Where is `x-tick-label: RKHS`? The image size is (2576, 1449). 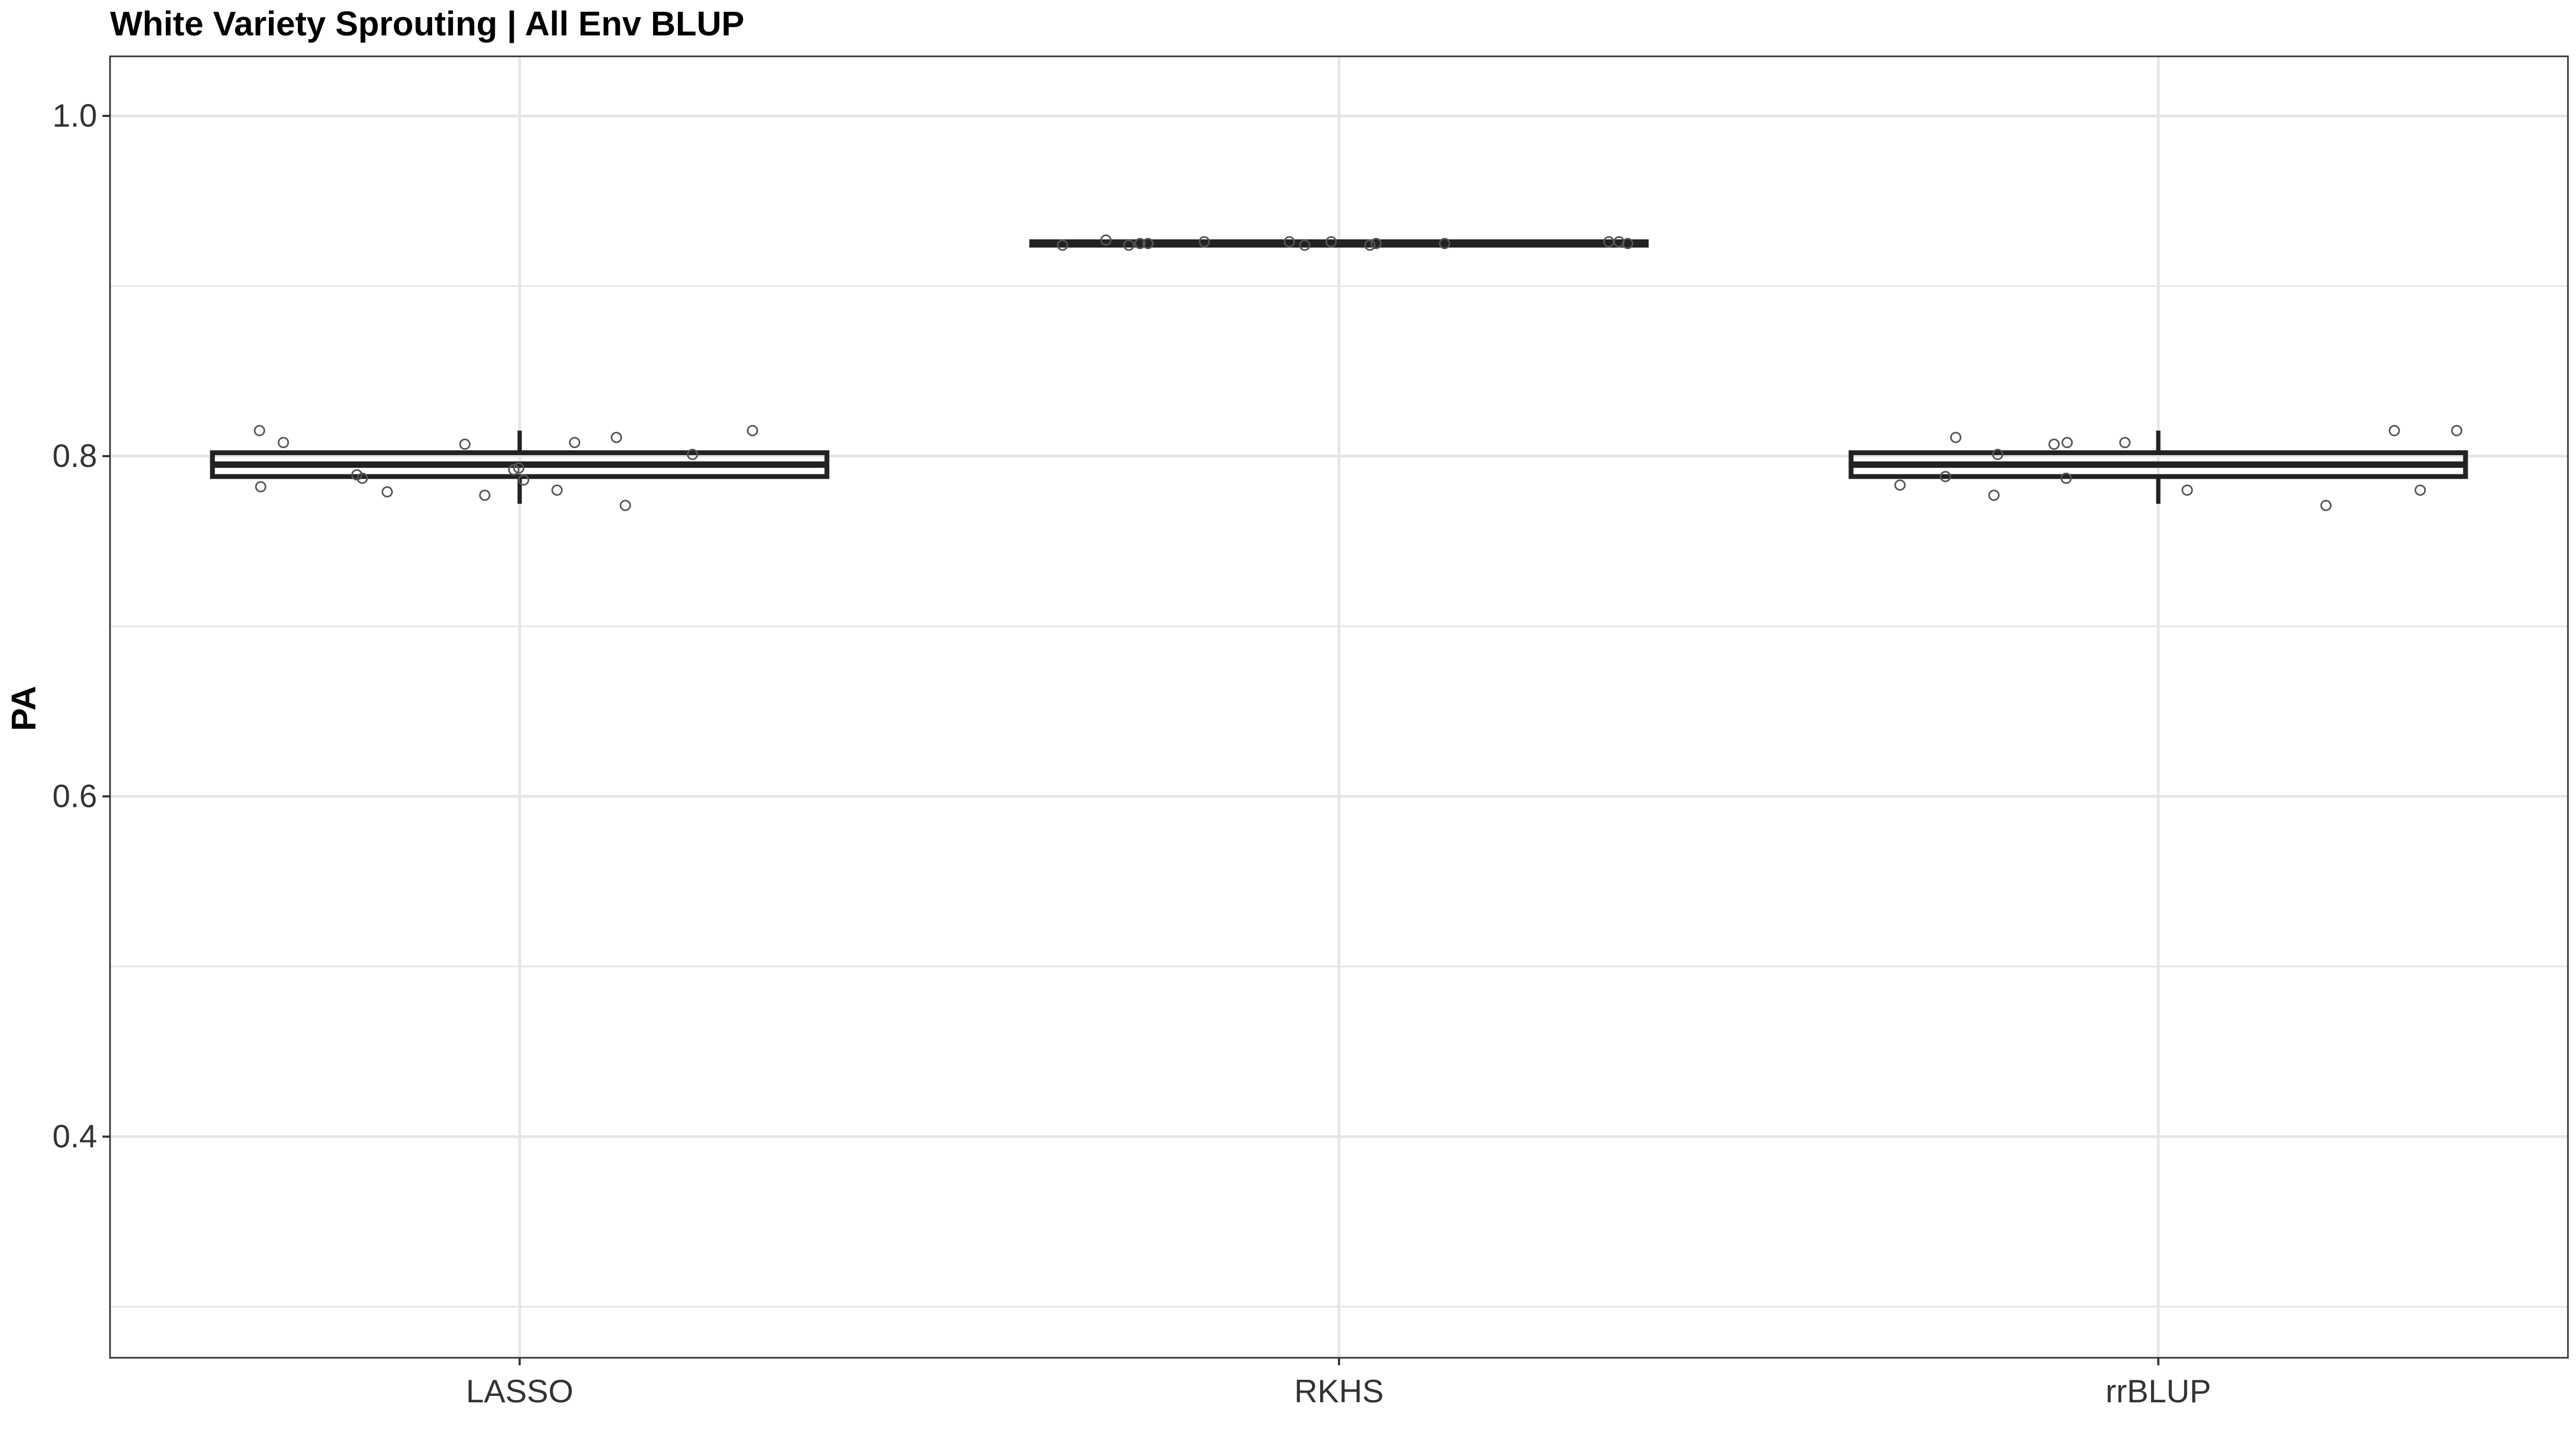 x-tick-label: RKHS is located at coordinates (1339, 1391).